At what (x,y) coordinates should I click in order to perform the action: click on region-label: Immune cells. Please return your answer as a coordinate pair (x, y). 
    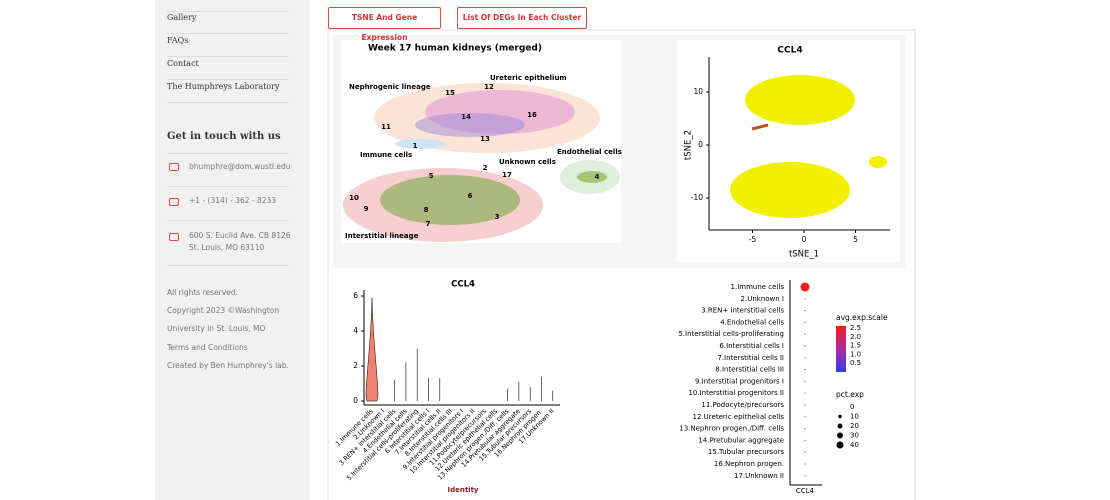
    Looking at the image, I should click on (386, 155).